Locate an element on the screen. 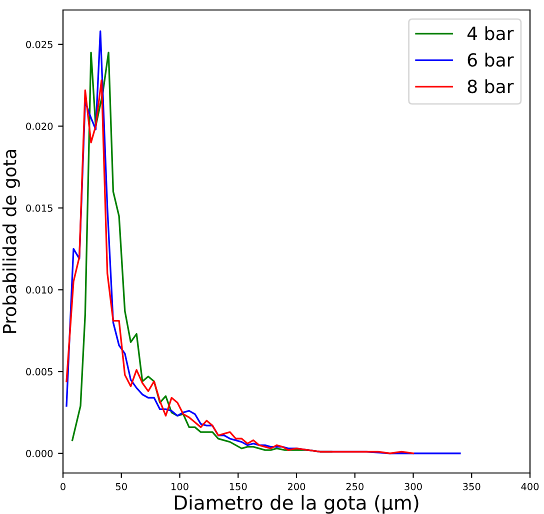 The height and width of the screenshot is (514, 544). y-tick-label: 0.025 is located at coordinates (39, 44).